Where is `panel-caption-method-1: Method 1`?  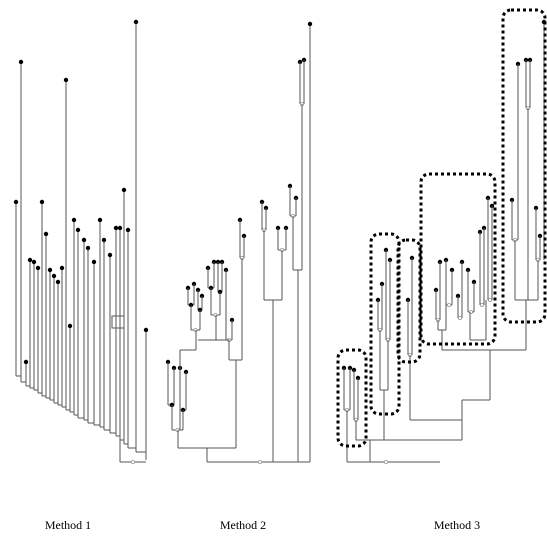 panel-caption-method-1: Method 1 is located at coordinates (68, 525).